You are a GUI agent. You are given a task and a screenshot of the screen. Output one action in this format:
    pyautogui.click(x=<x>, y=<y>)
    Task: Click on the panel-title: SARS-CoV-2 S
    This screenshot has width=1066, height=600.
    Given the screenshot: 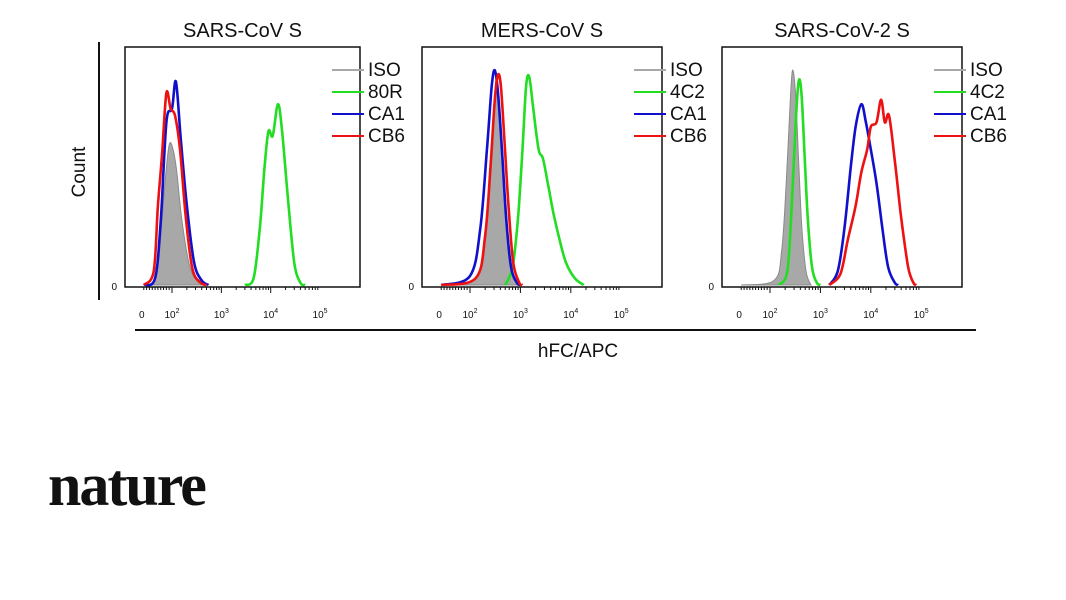 What is the action you would take?
    pyautogui.click(x=842, y=31)
    